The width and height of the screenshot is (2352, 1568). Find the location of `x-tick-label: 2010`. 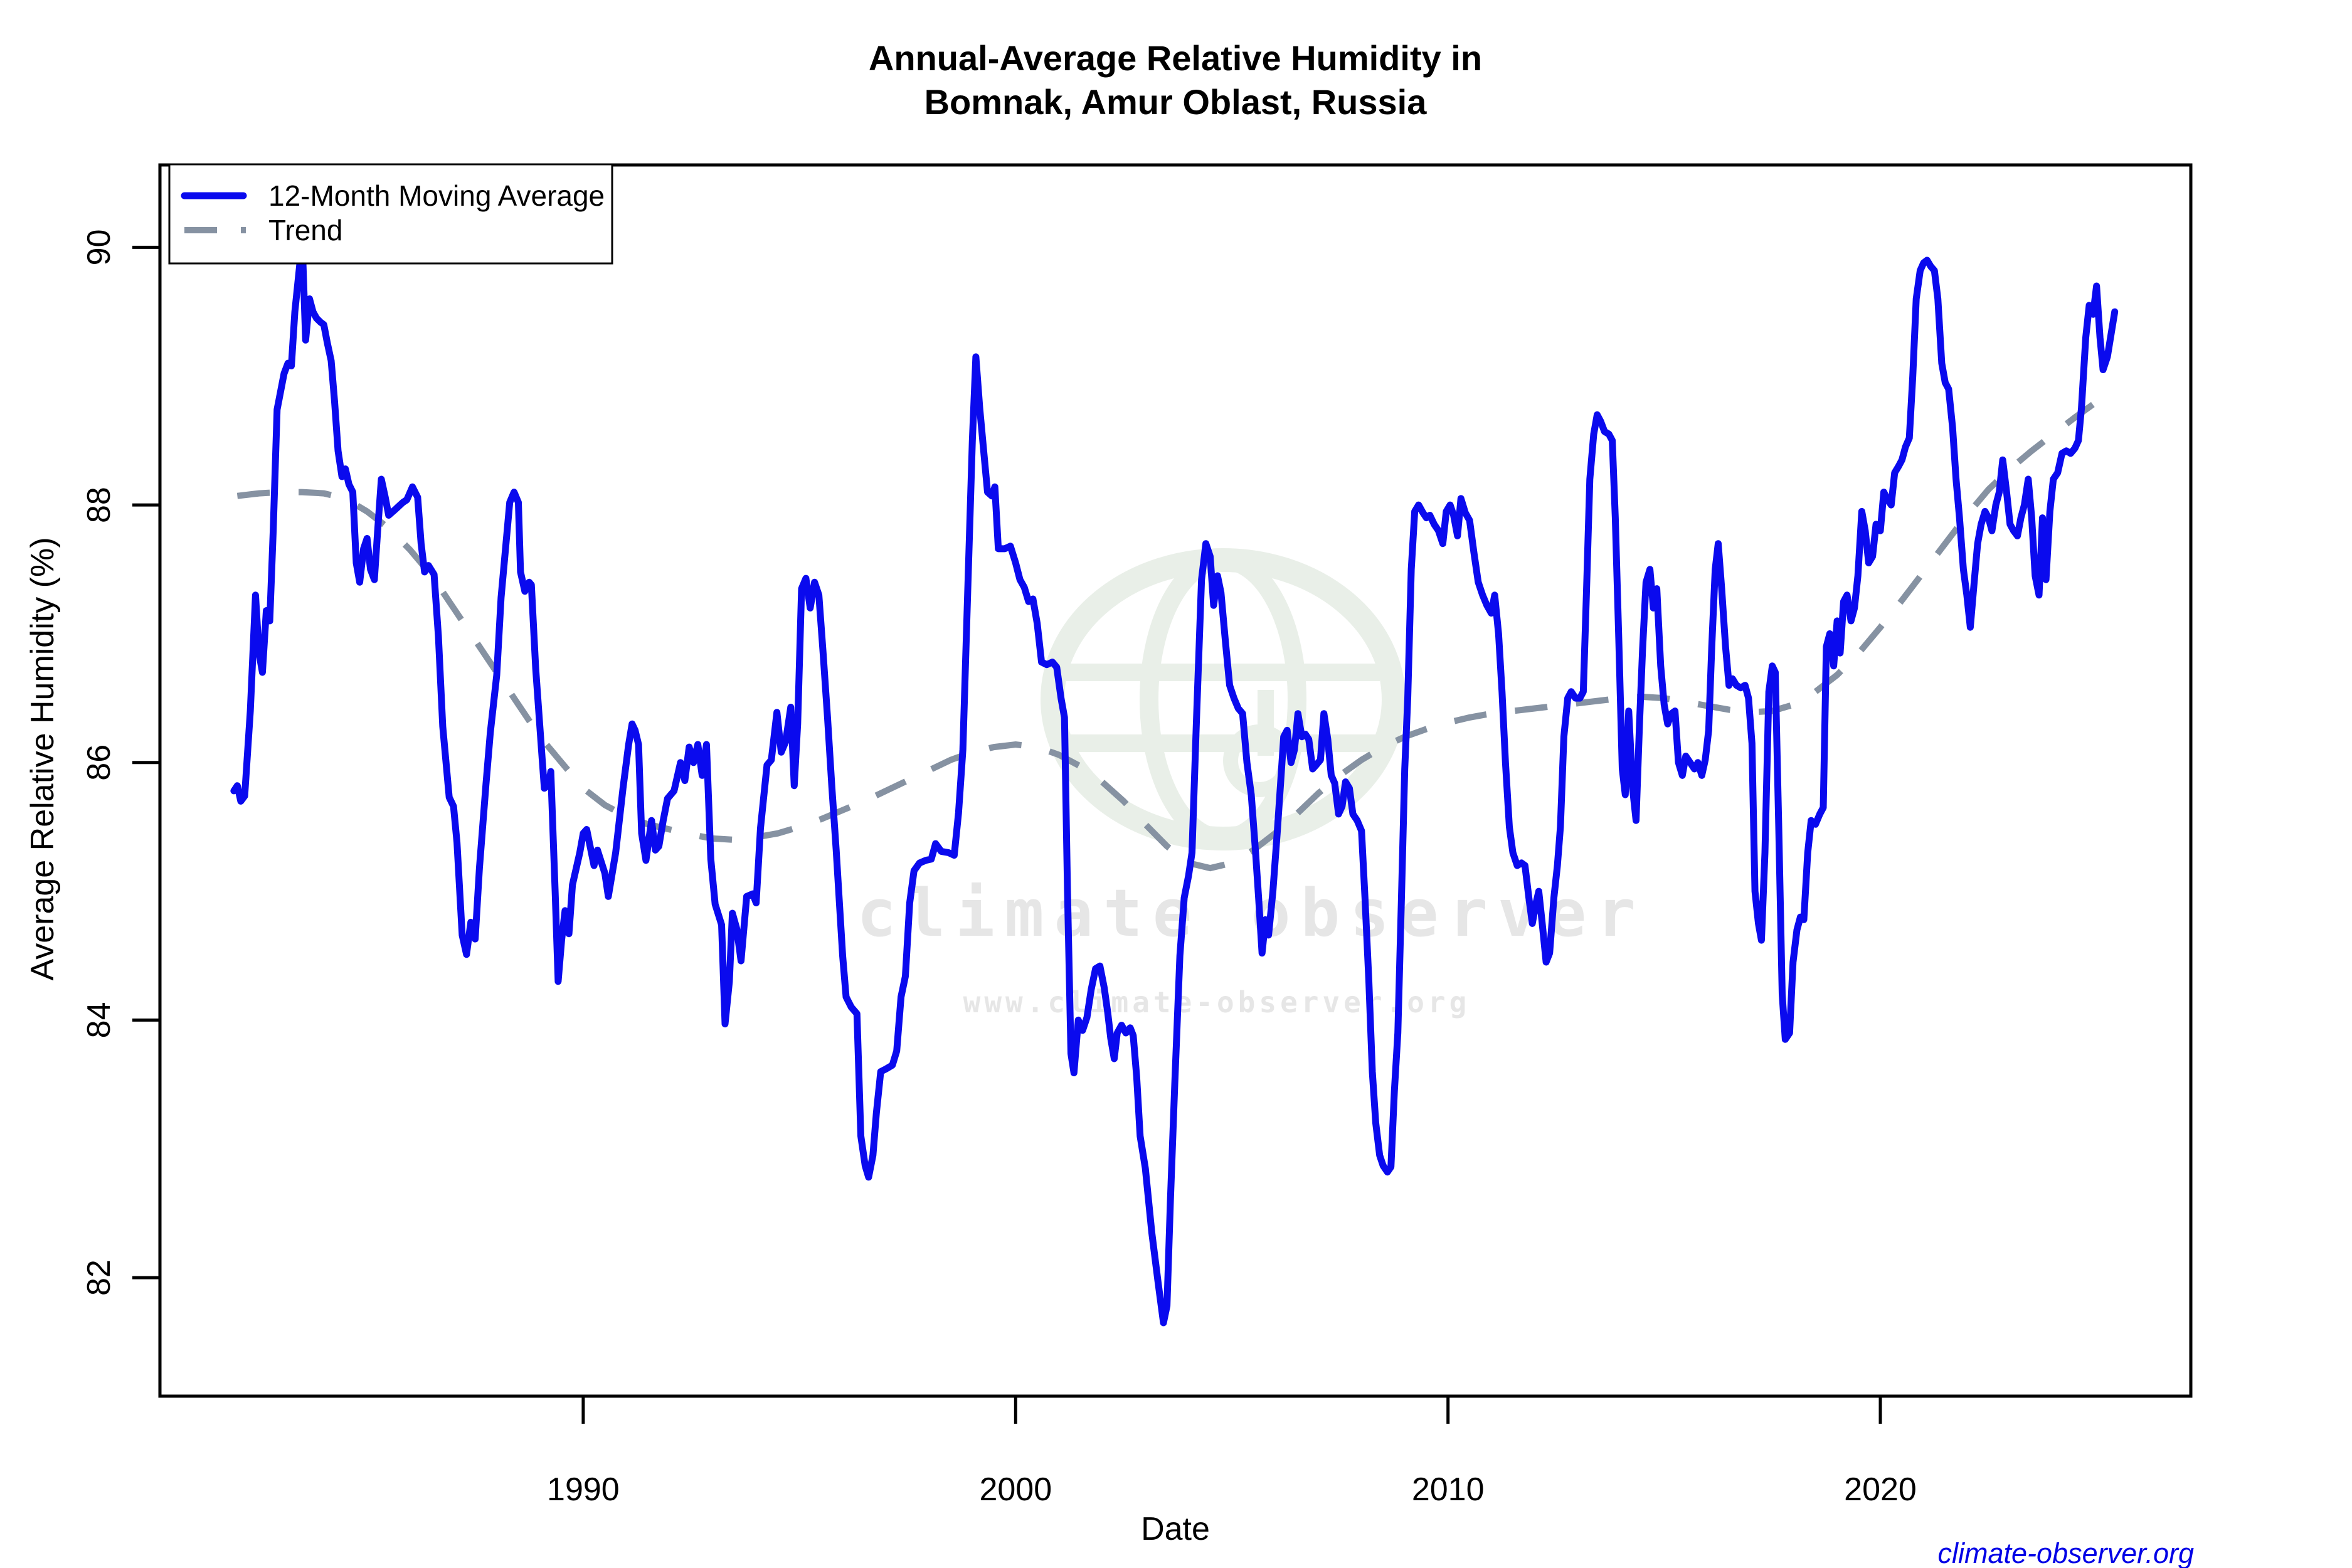

x-tick-label: 2010 is located at coordinates (1448, 1490).